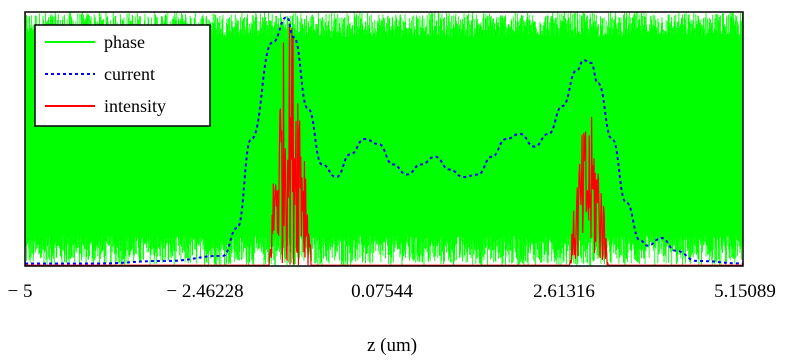  Describe the element at coordinates (382, 291) in the screenshot. I see `x-tick-label: 0.07544` at that location.